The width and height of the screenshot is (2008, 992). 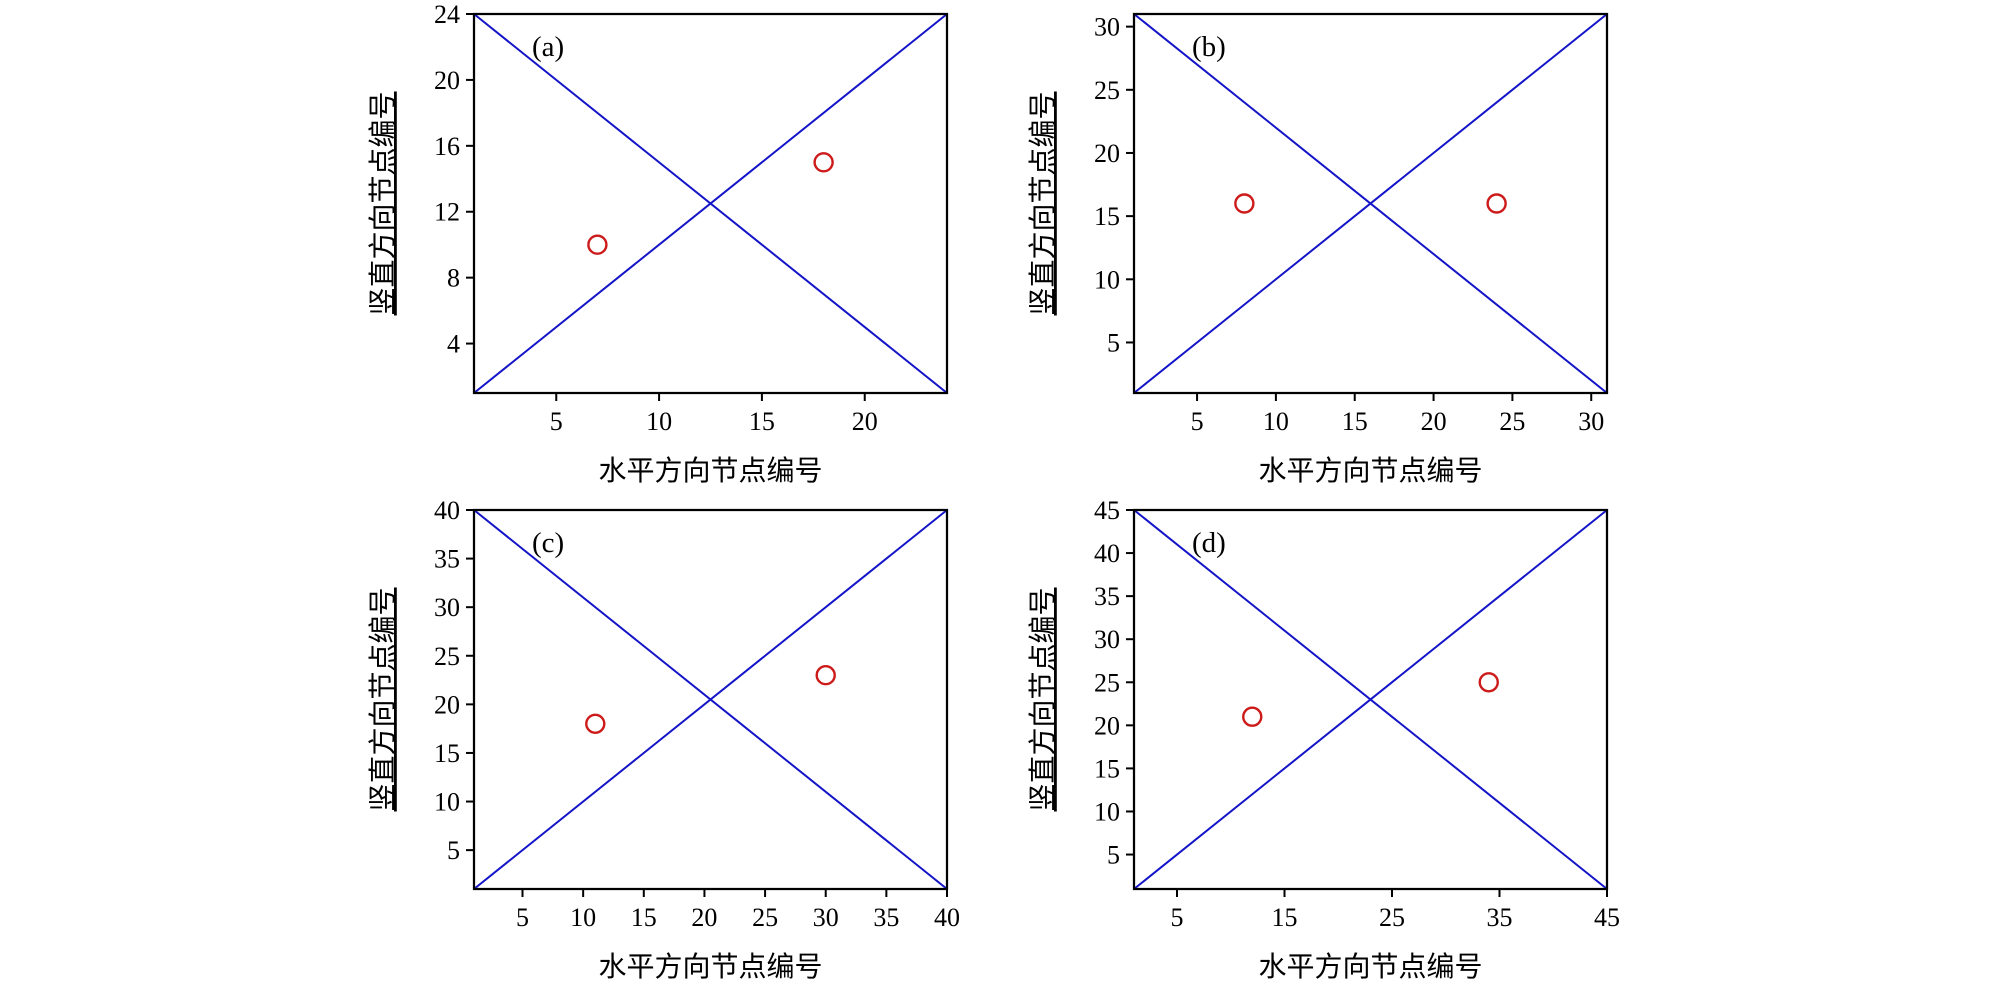 I want to click on y-tick-label: 4, so click(x=453, y=344).